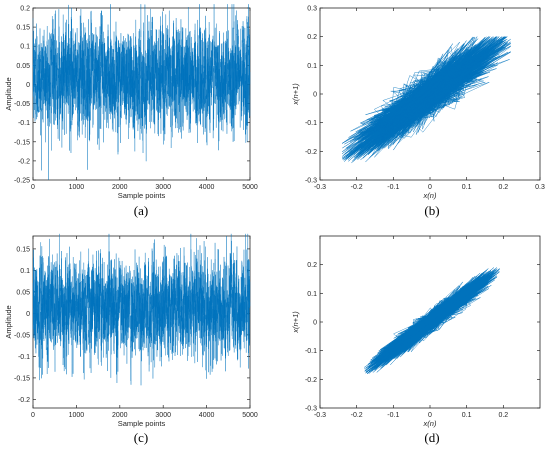 The image size is (550, 452). Describe the element at coordinates (163, 415) in the screenshot. I see `x-tick-label-c-3: 3000` at that location.